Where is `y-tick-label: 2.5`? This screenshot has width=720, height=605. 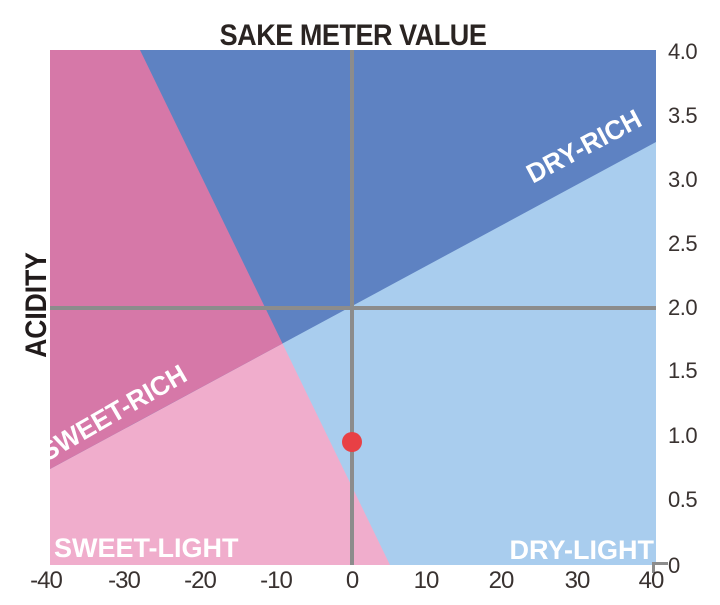
y-tick-label: 2.5 is located at coordinates (683, 243).